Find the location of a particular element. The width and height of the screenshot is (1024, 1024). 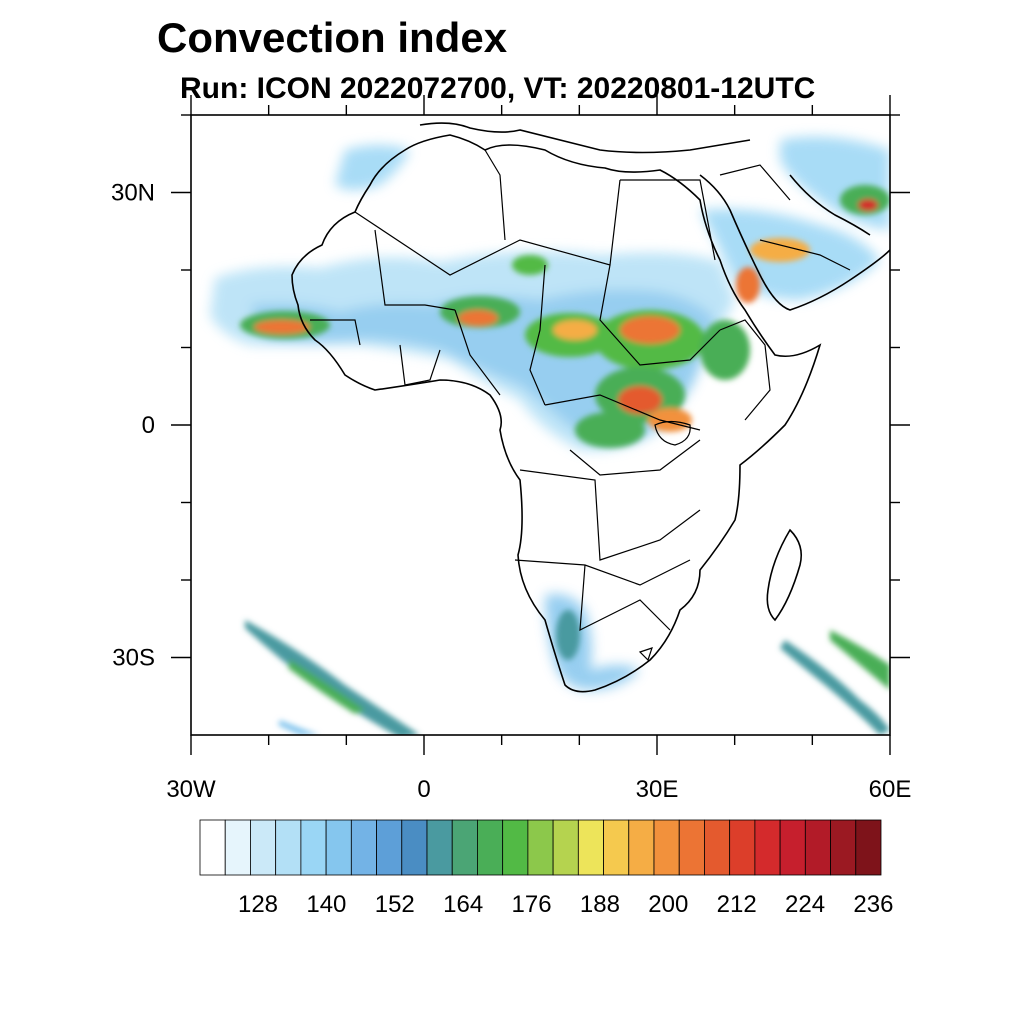

field-cell-namibia is located at coordinates (568, 635).